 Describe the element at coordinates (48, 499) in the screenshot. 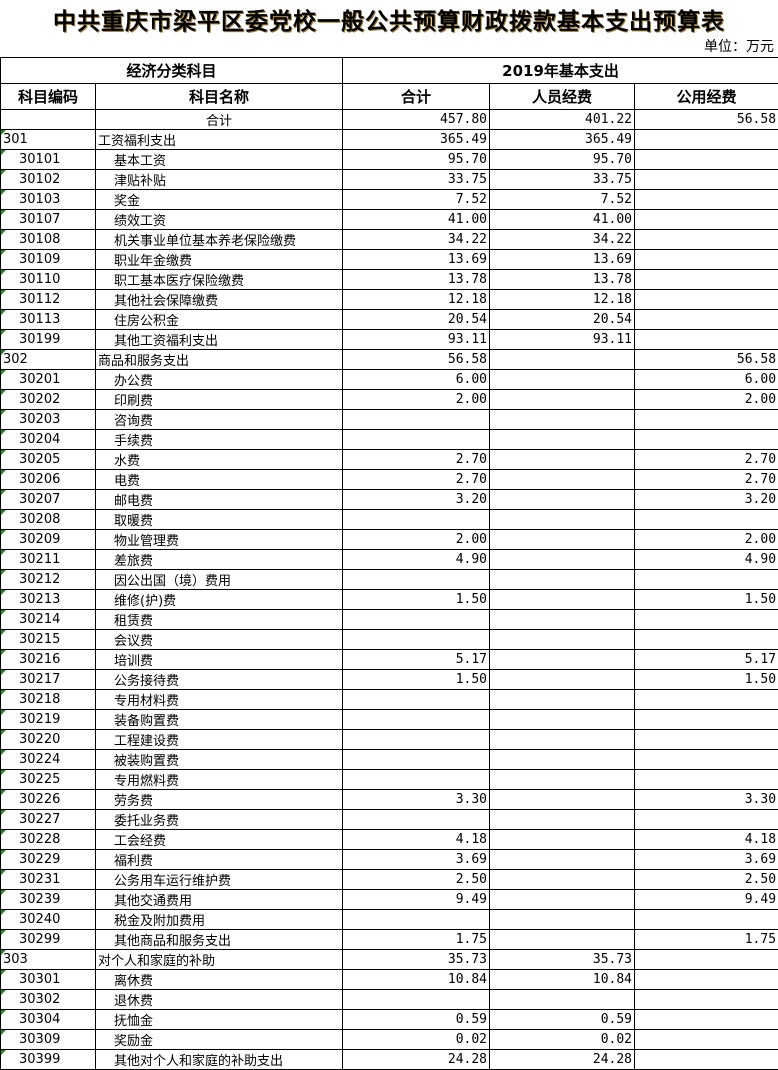

I see `code-cell: 30207` at that location.